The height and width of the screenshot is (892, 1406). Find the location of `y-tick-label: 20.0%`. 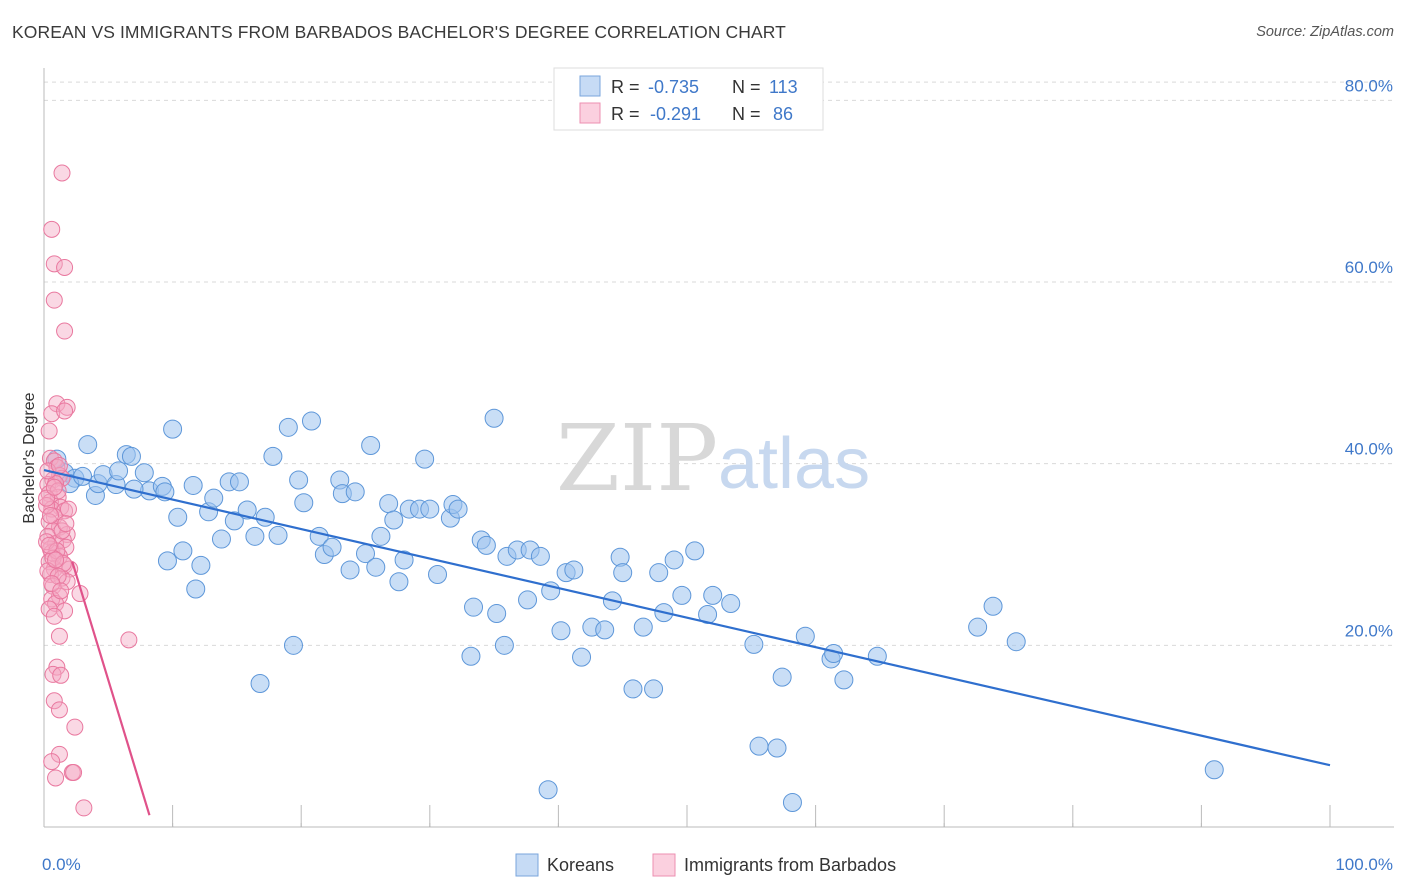

y-tick-label: 20.0% is located at coordinates (1369, 630).